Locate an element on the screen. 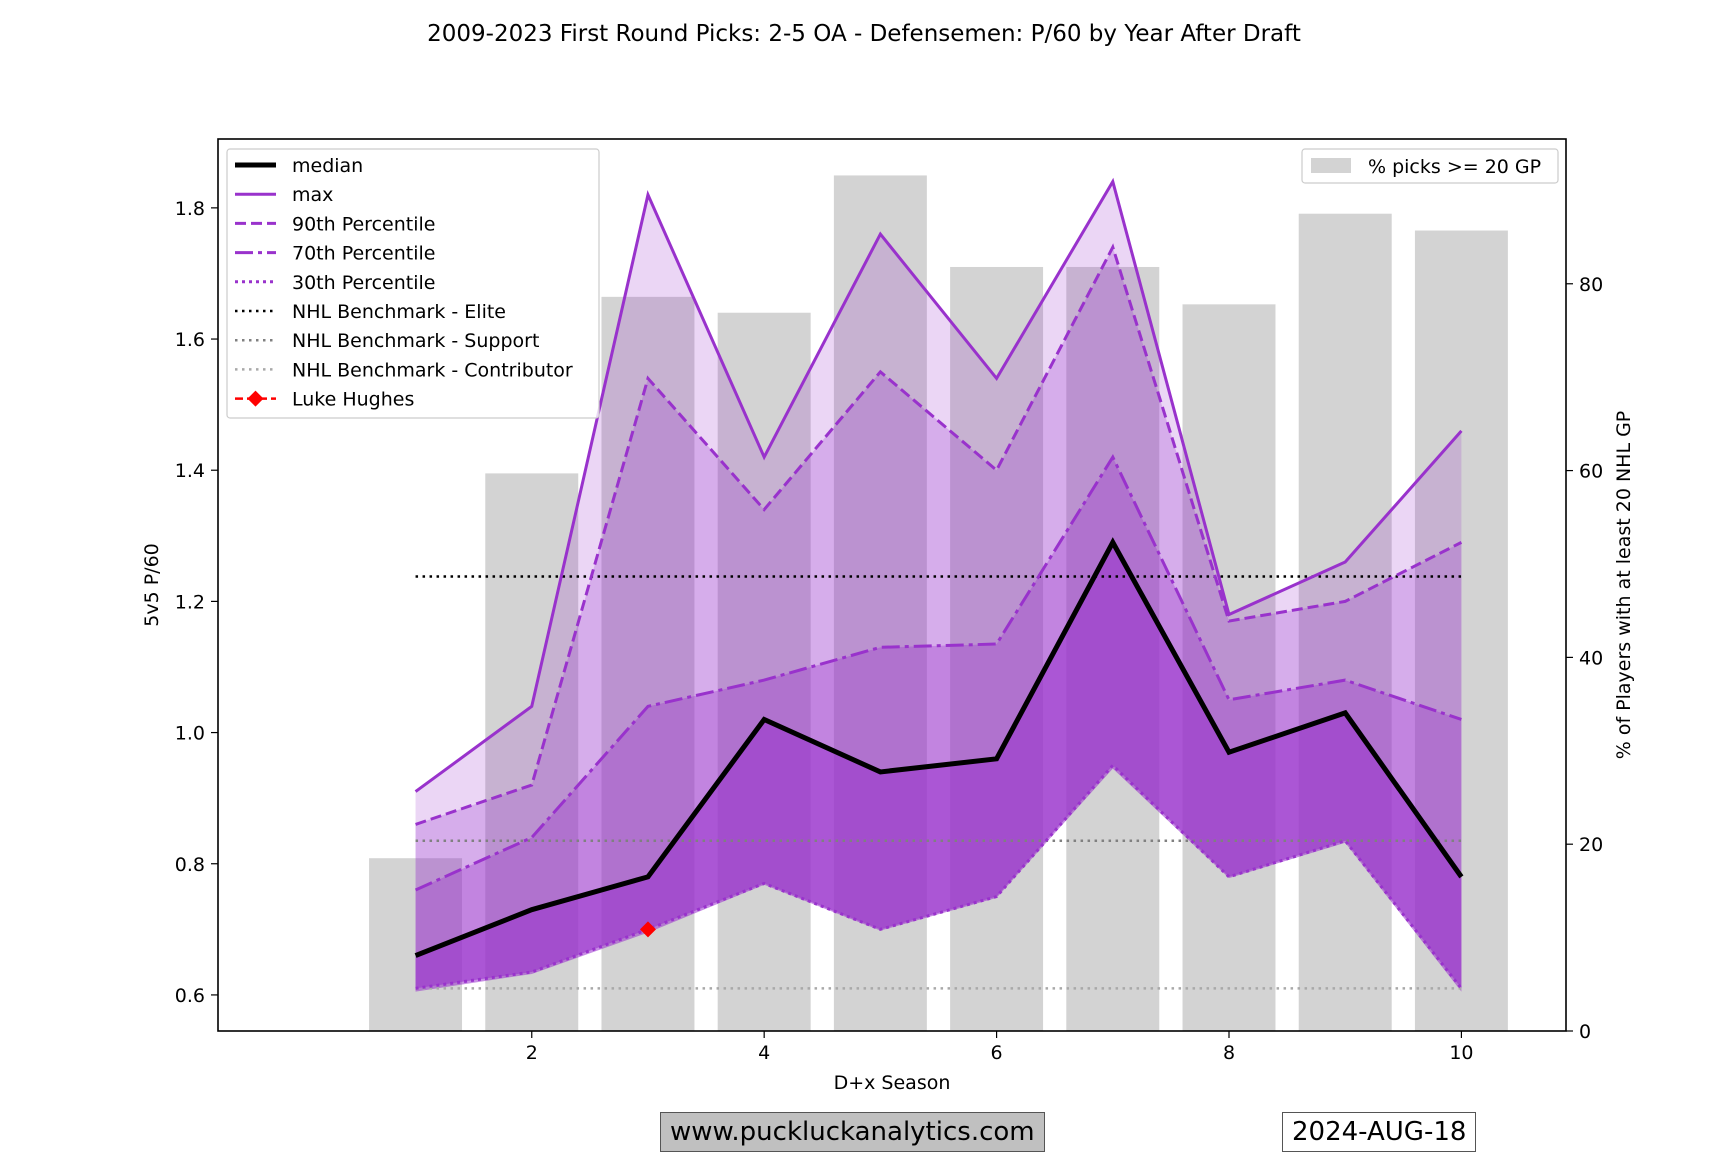 The width and height of the screenshot is (1728, 1152). series-30th is located at coordinates (939, 876).